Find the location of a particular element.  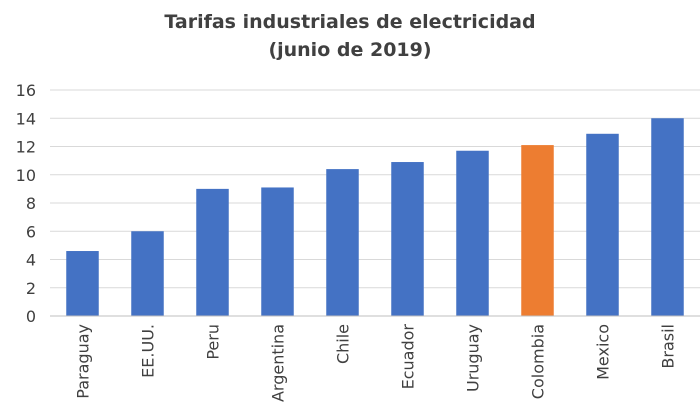

y-tick-label: 14 is located at coordinates (26, 118).